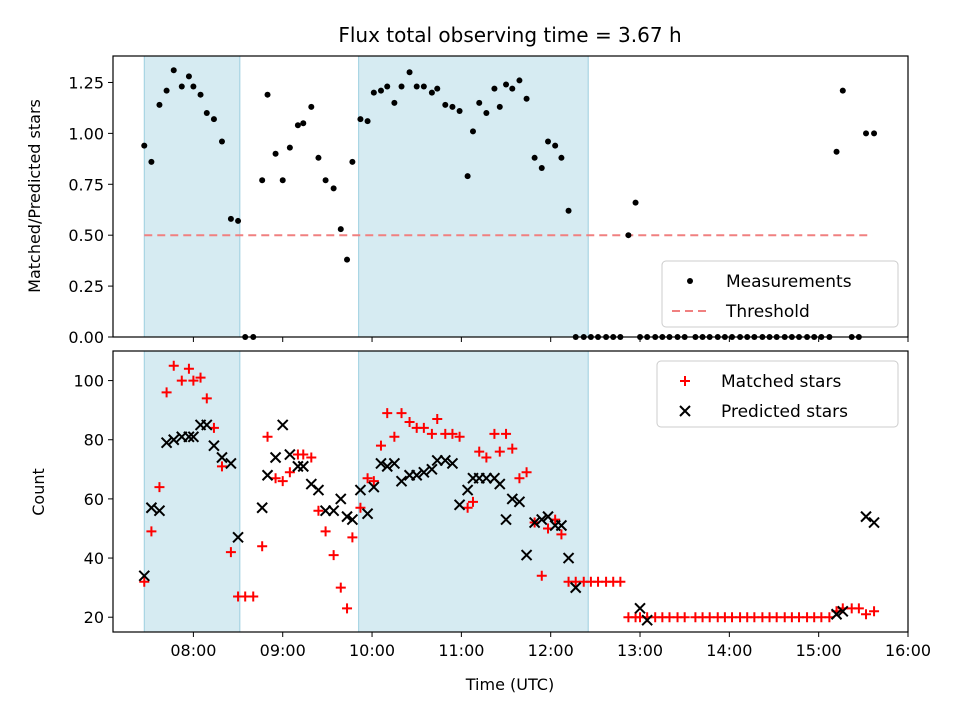  Describe the element at coordinates (908, 650) in the screenshot. I see `x-tick-label: 16:00` at that location.